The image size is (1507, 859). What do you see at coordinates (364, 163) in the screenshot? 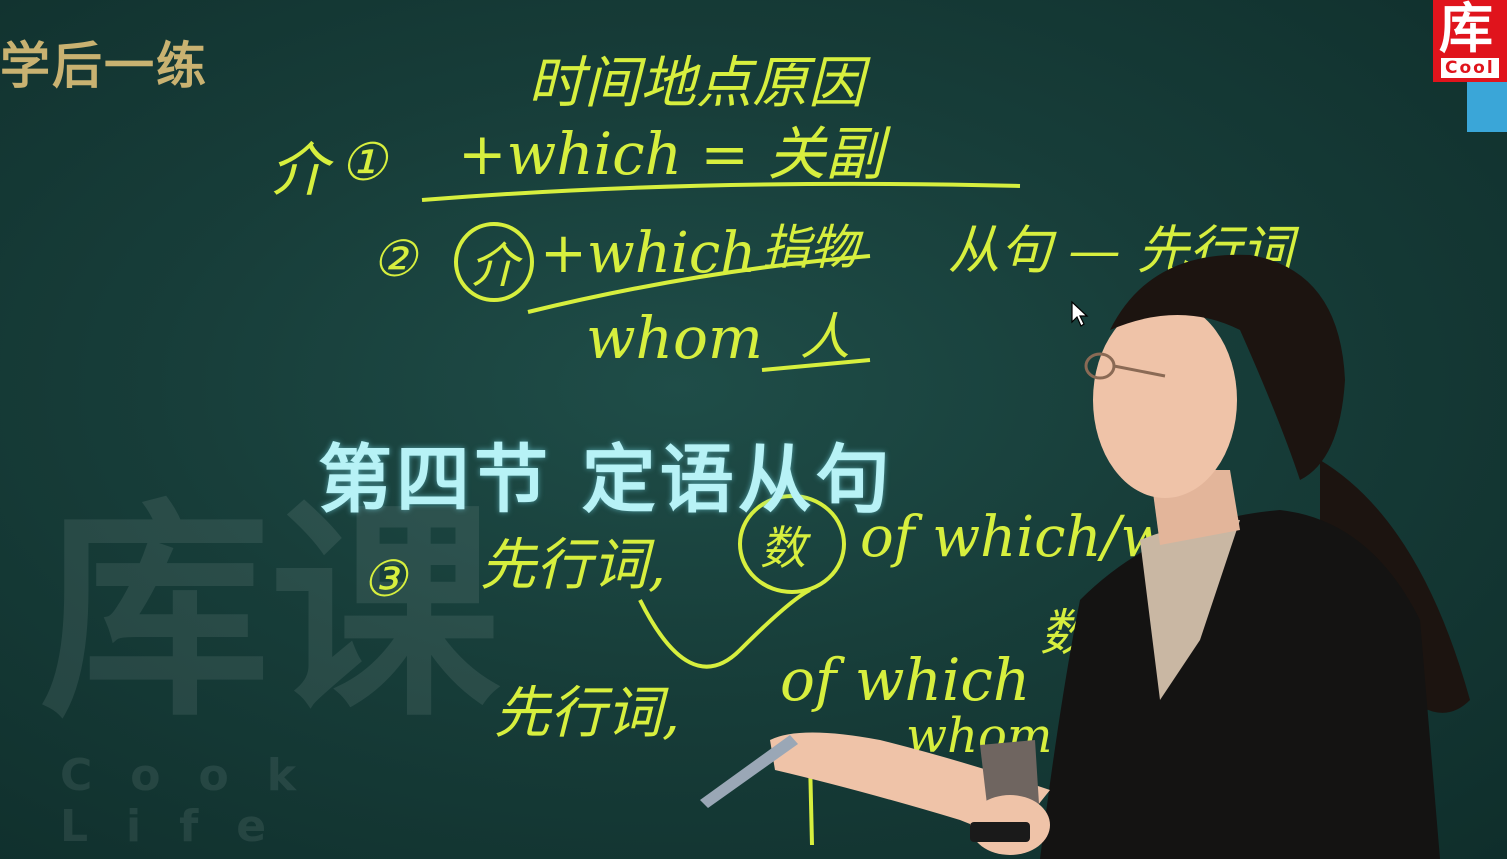
I see `board-line-2-num: ①` at bounding box center [364, 163].